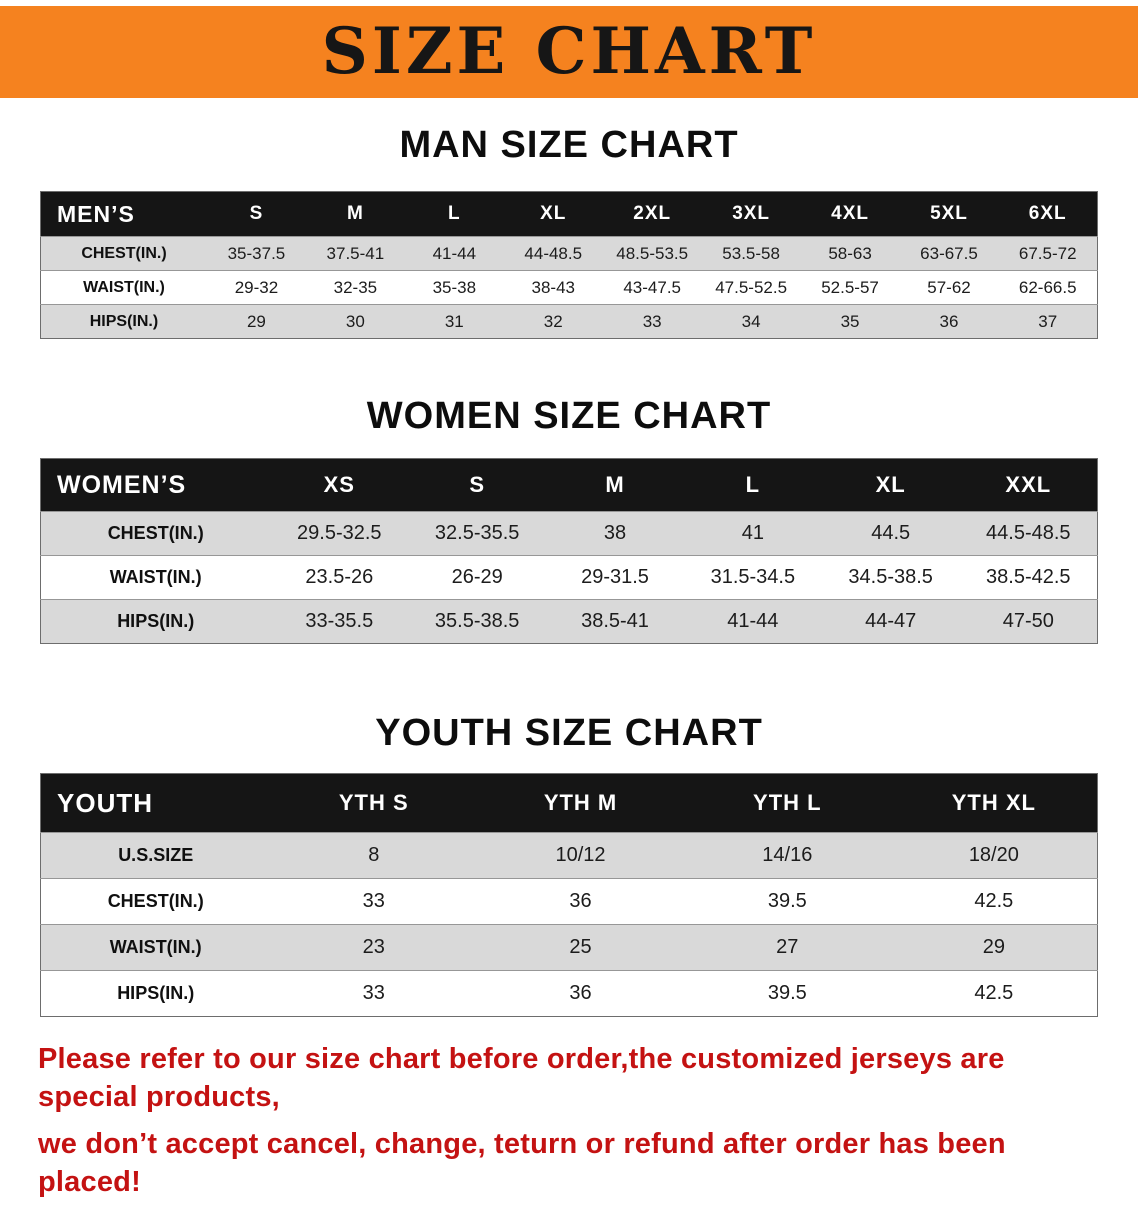 Image resolution: width=1138 pixels, height=1212 pixels. What do you see at coordinates (751, 214) in the screenshot?
I see `size-column-header: 3XL` at bounding box center [751, 214].